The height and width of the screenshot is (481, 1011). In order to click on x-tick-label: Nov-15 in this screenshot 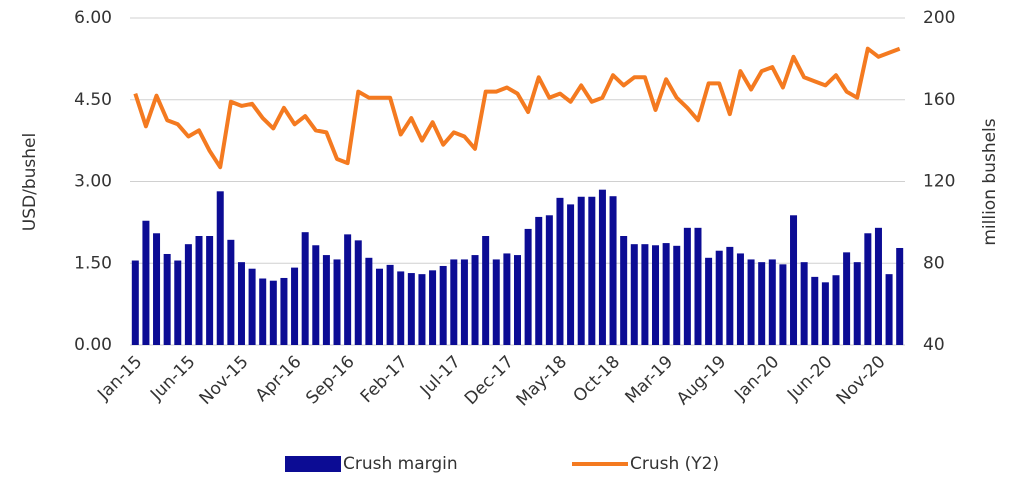, I will do `click(224, 380)`.